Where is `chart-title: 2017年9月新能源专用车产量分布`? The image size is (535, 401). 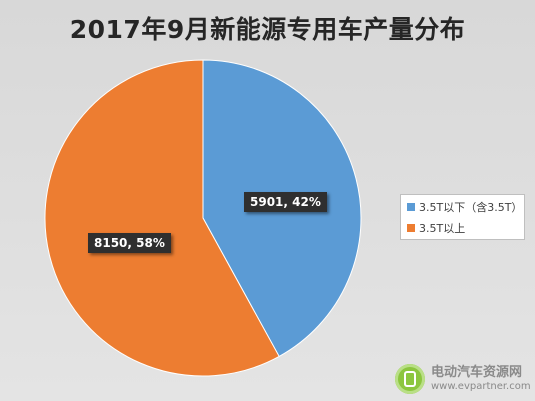
chart-title: 2017年9月新能源专用车产量分布 is located at coordinates (267, 29).